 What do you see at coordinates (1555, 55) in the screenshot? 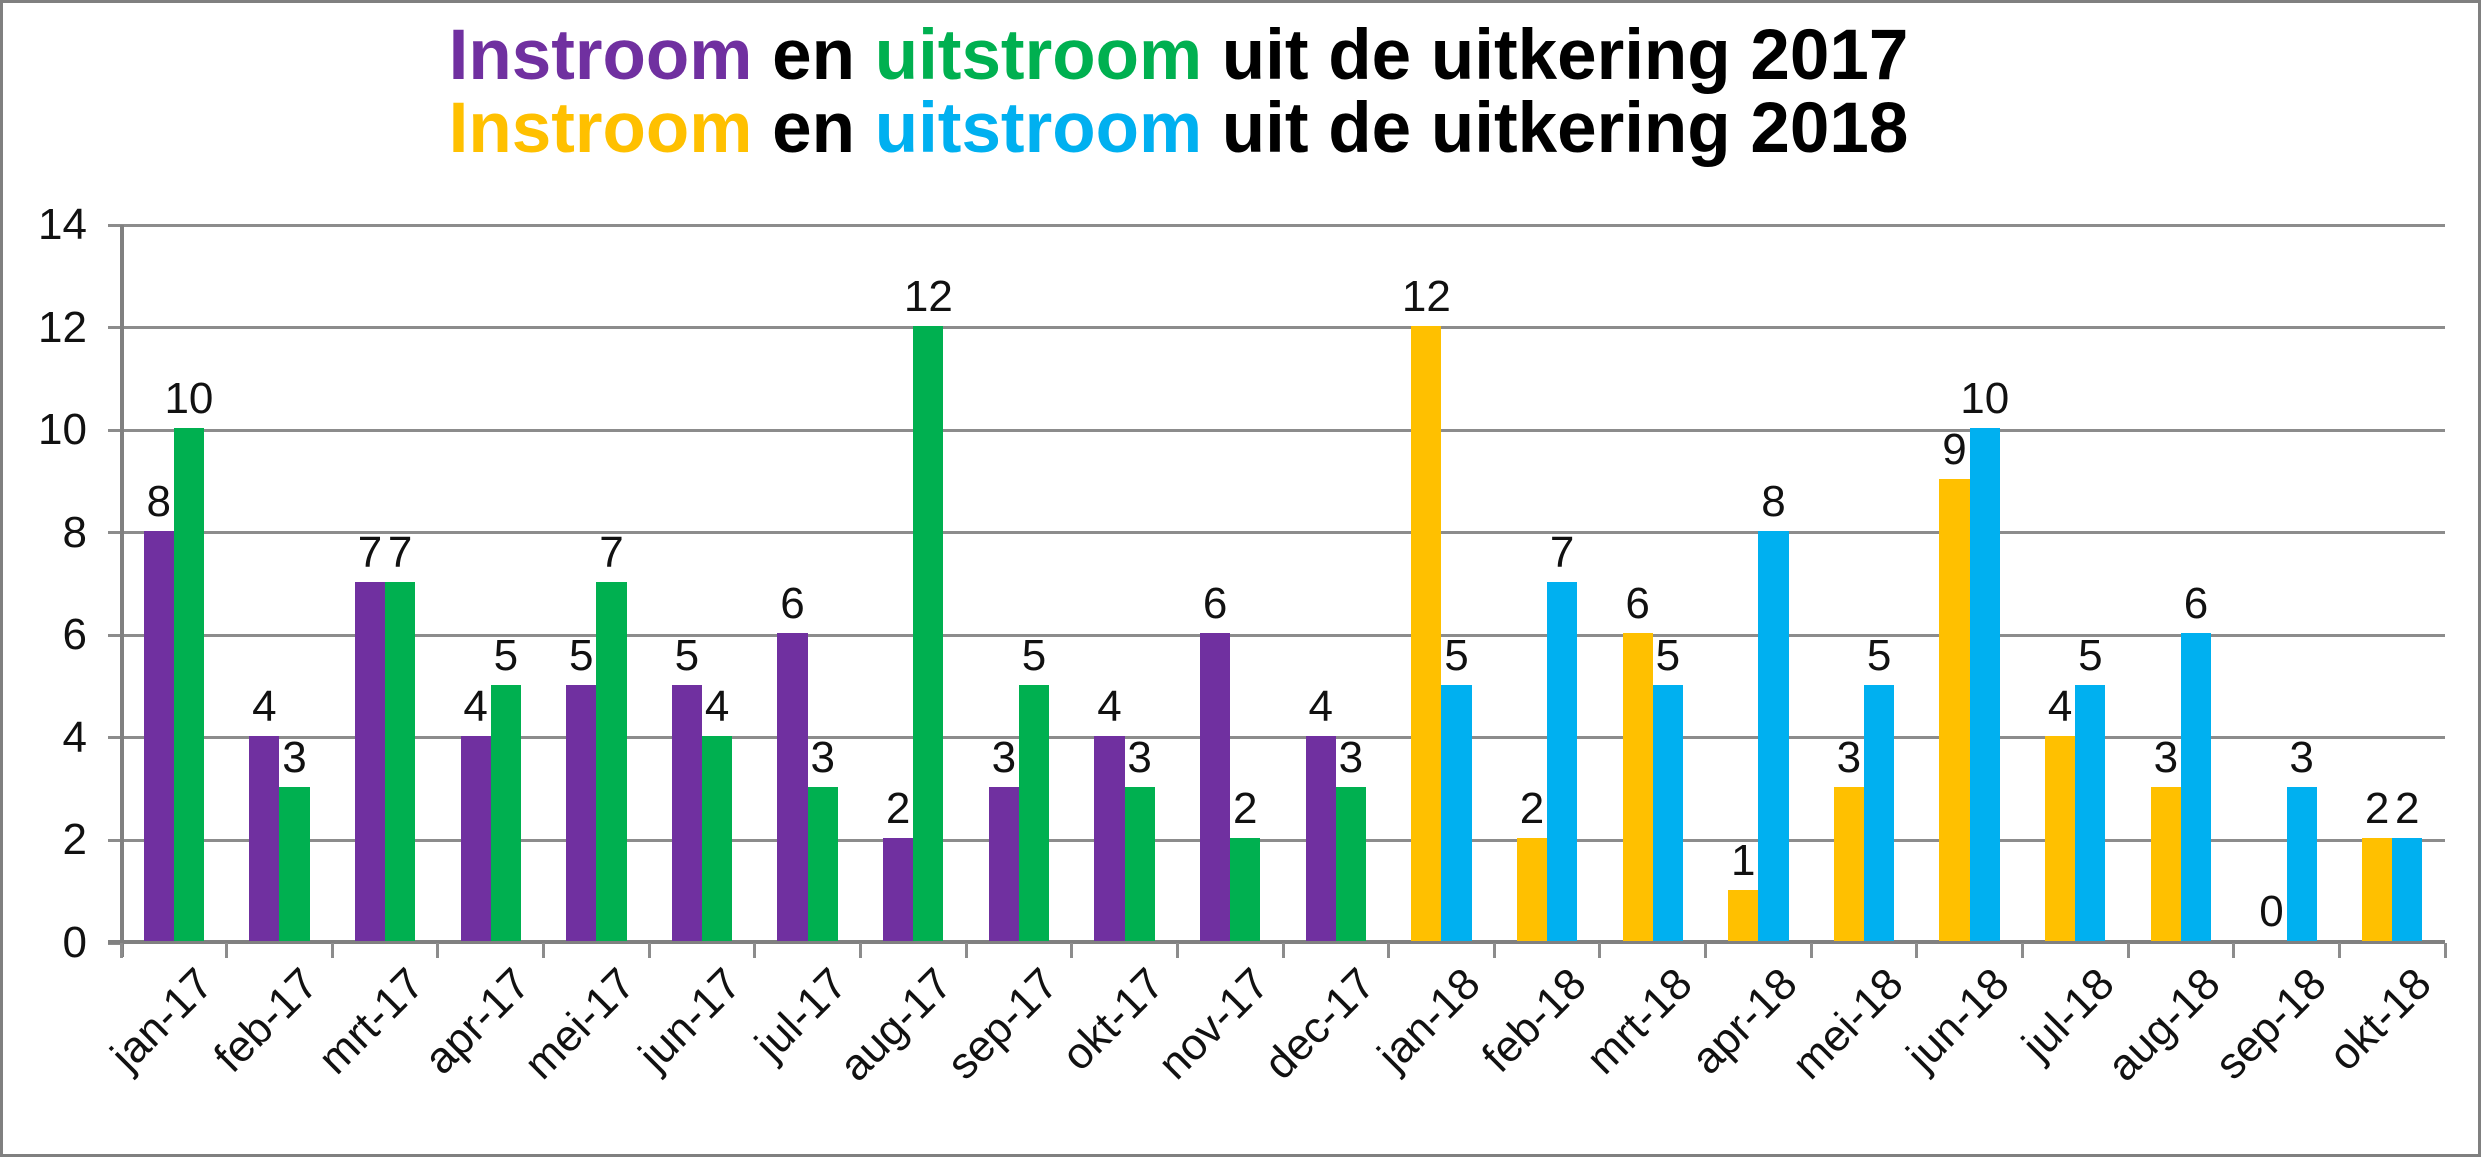
I see `title-rest-2017: uit de uitkering 2017` at bounding box center [1555, 55].